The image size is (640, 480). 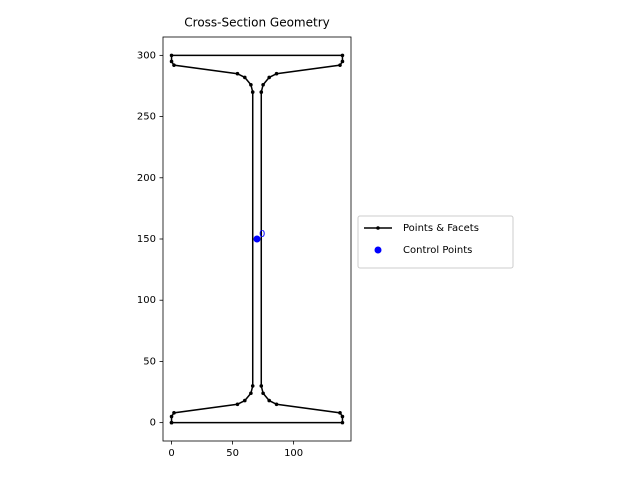 What do you see at coordinates (262, 234) in the screenshot?
I see `point-label: 0` at bounding box center [262, 234].